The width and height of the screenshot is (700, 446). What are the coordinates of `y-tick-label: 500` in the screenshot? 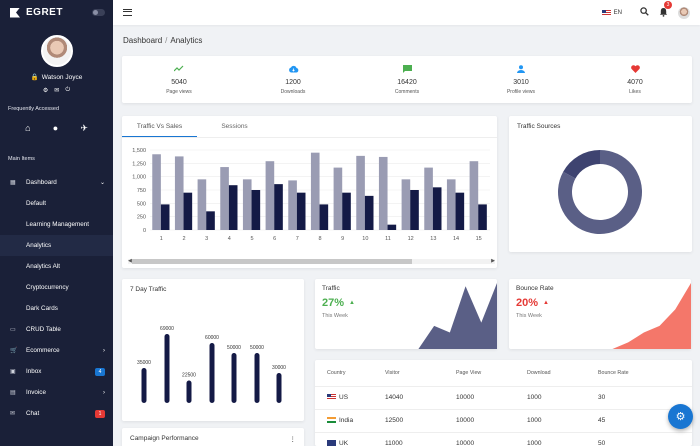 It's located at (141, 204).